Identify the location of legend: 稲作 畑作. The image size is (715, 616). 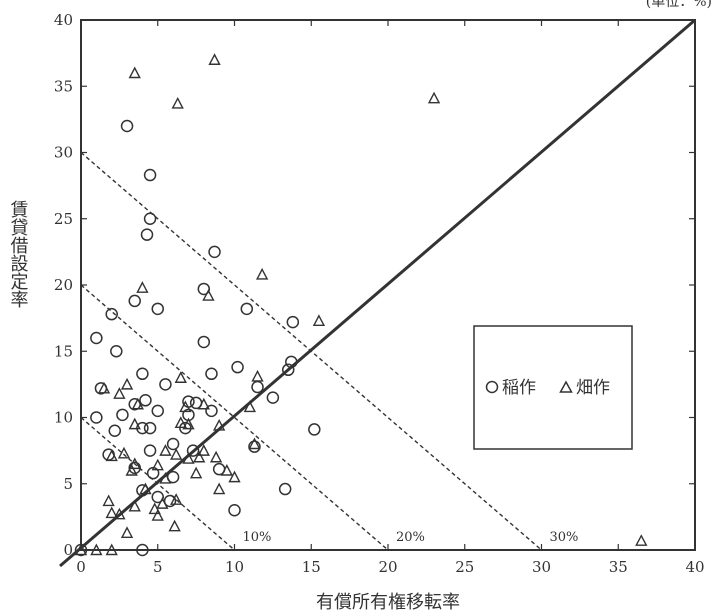
(553, 387).